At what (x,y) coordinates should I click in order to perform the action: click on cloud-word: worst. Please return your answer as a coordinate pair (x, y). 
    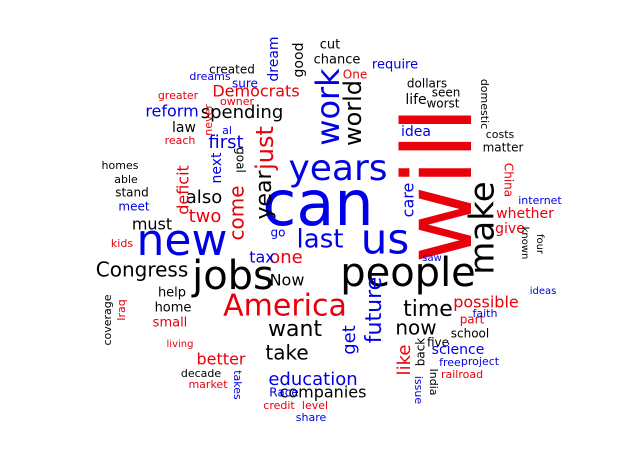
    Looking at the image, I should click on (442, 104).